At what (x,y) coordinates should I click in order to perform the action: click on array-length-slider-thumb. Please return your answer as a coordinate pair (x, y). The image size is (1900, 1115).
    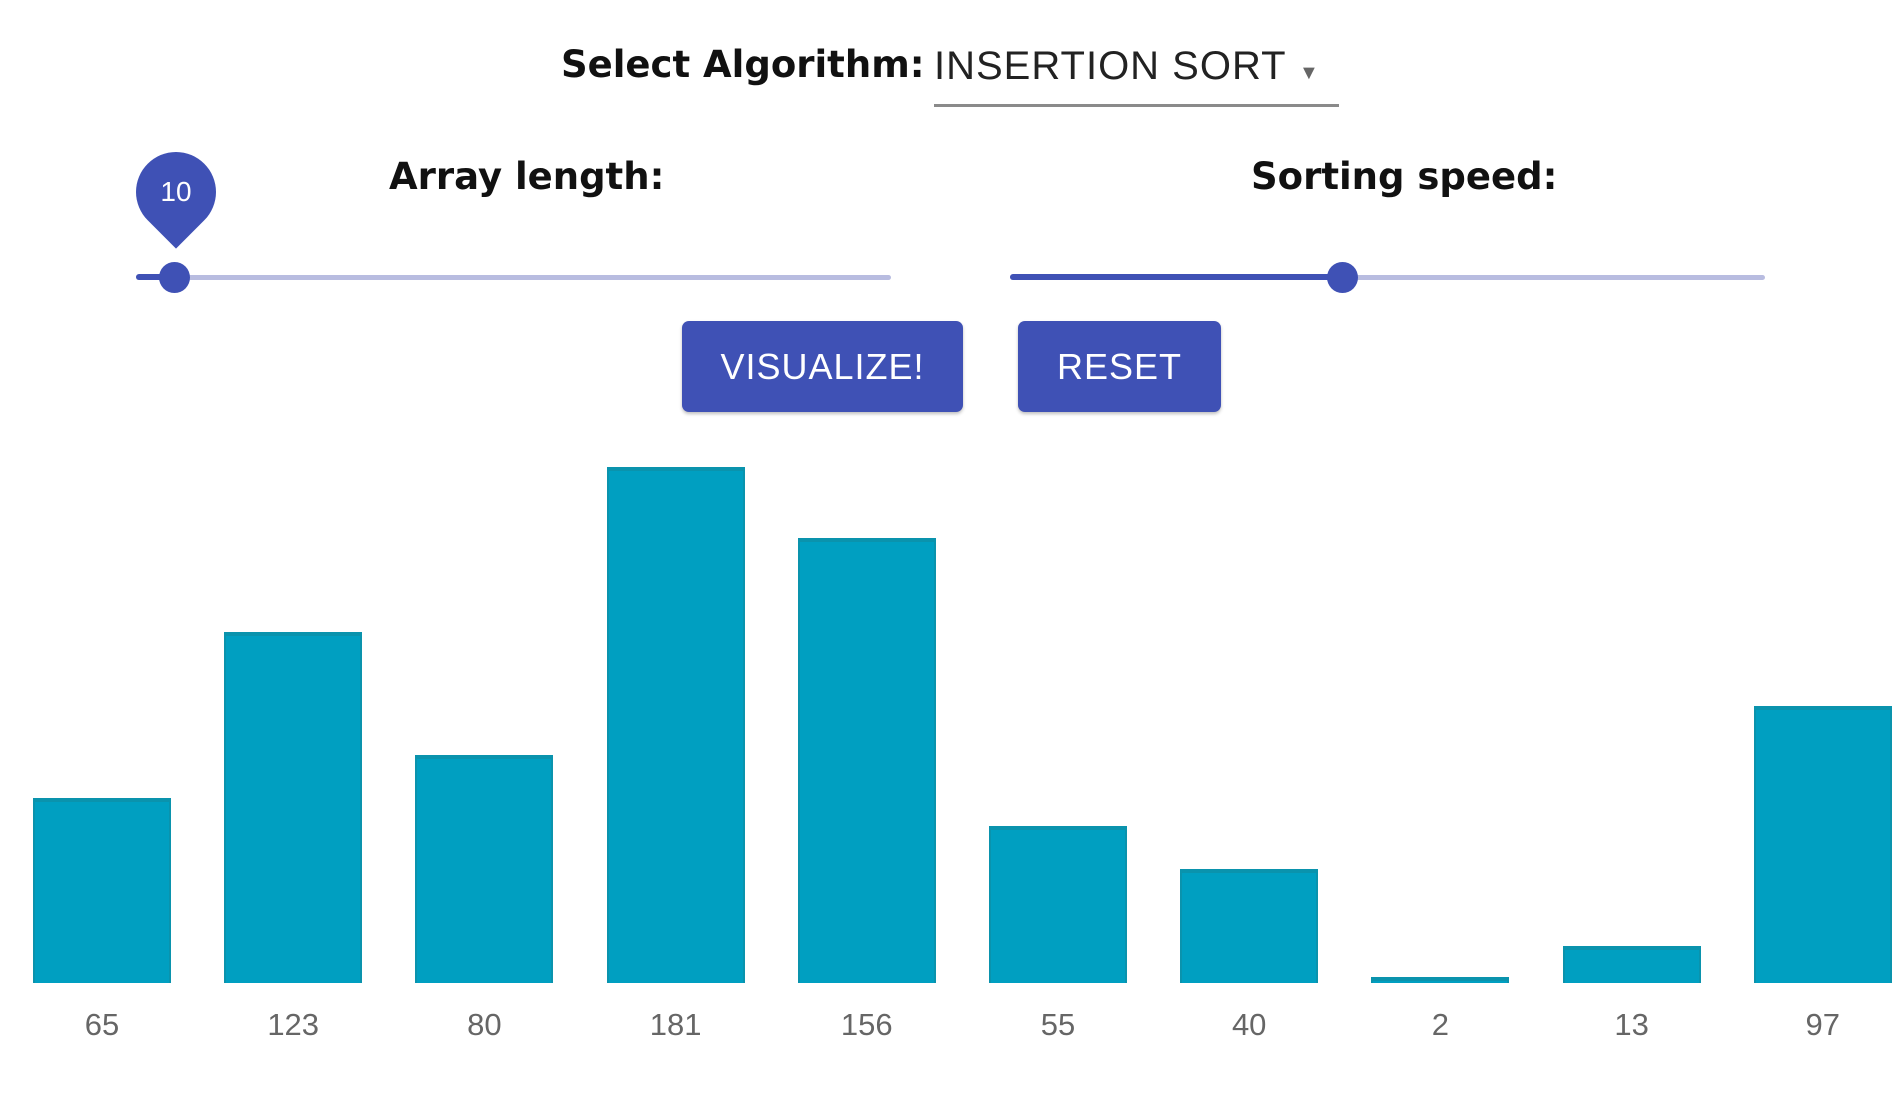
    Looking at the image, I should click on (174, 277).